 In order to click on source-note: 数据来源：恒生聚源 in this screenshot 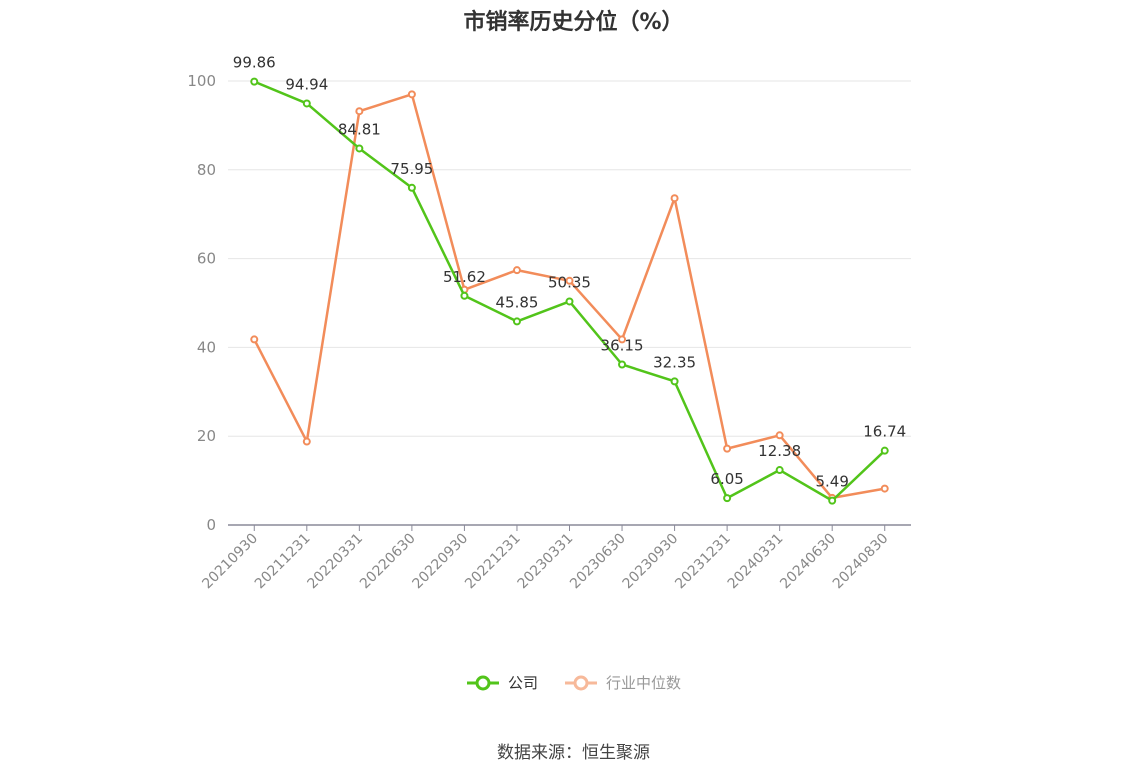, I will do `click(573, 753)`.